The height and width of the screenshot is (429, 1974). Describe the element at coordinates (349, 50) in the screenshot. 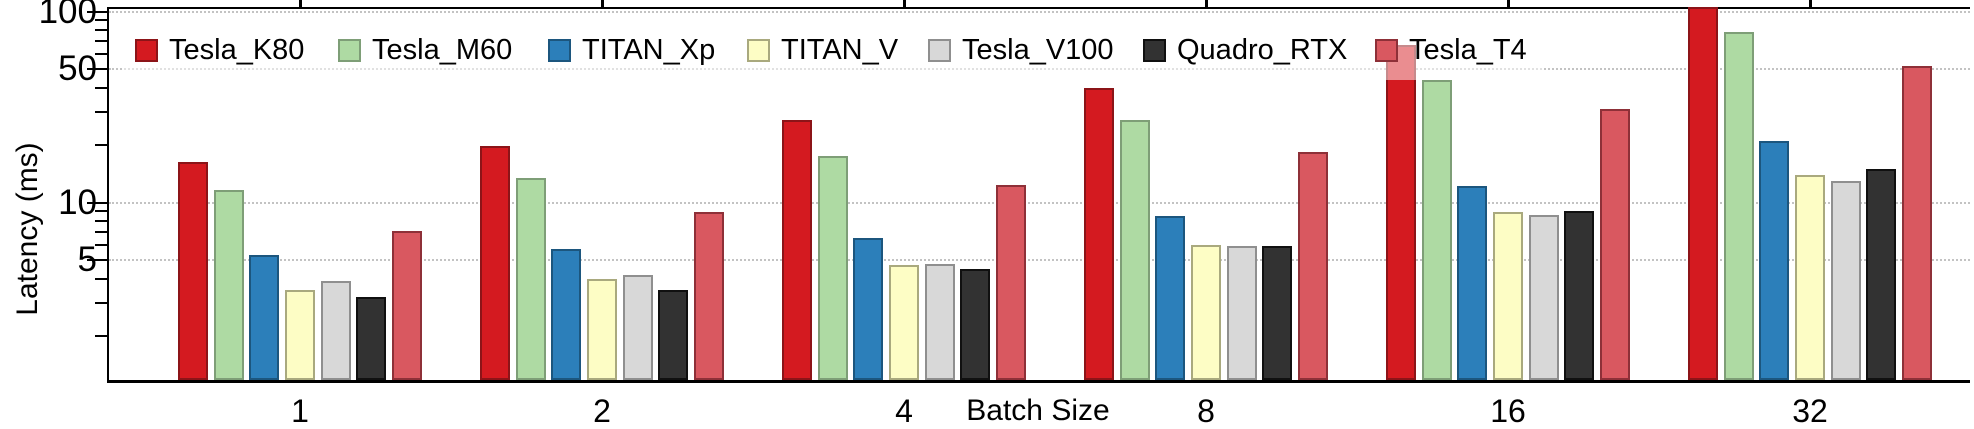

I see `legend-swatch-Tesla_M60` at that location.